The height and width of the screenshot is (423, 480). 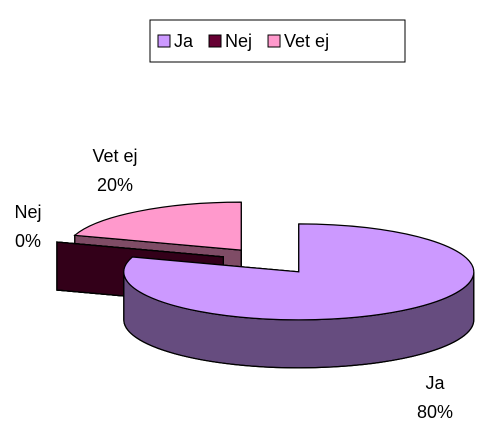 I want to click on data-label-category: Ja, so click(x=435, y=383).